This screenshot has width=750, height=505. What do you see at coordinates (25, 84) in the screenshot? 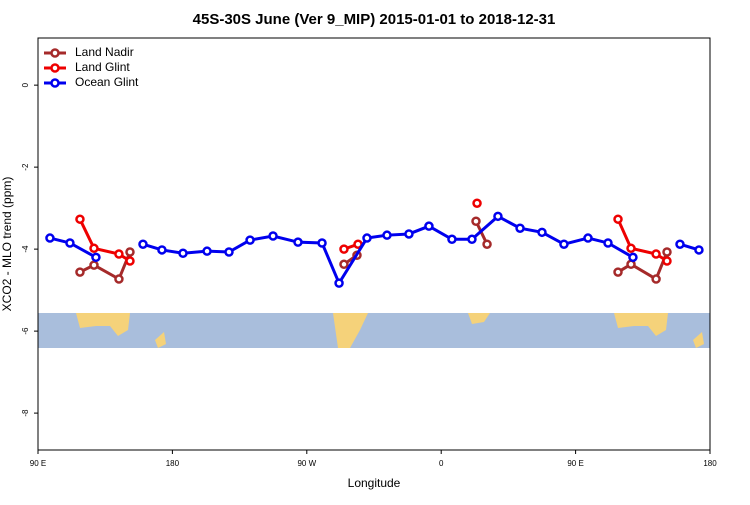
I see `y-tick-label: 0` at bounding box center [25, 84].